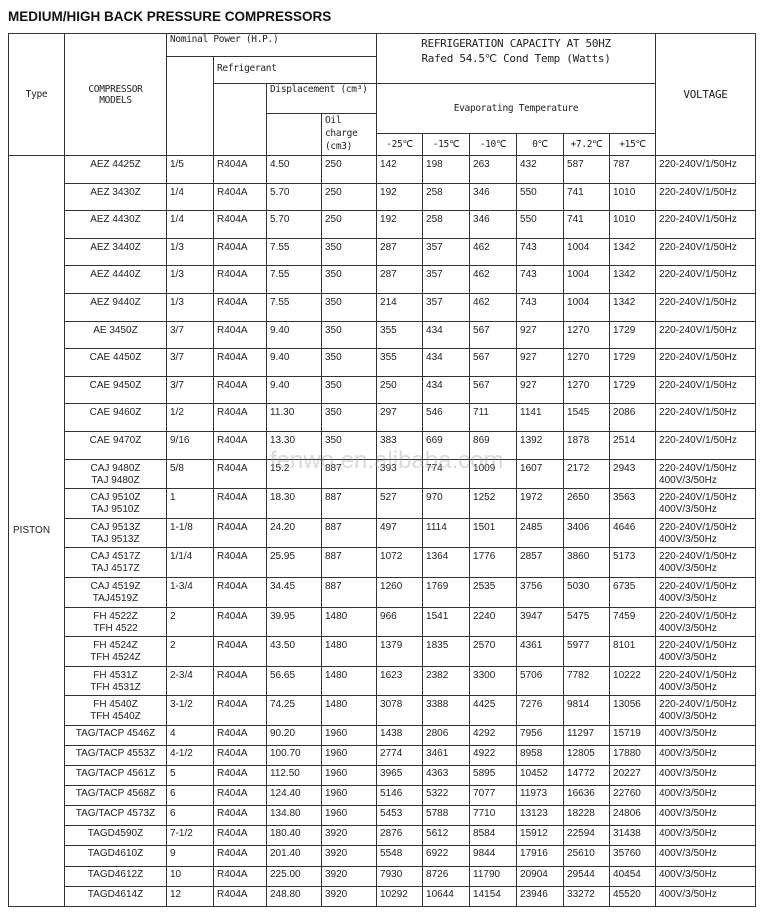 The image size is (777, 913). I want to click on cap-m15-cell: 5612, so click(446, 836).